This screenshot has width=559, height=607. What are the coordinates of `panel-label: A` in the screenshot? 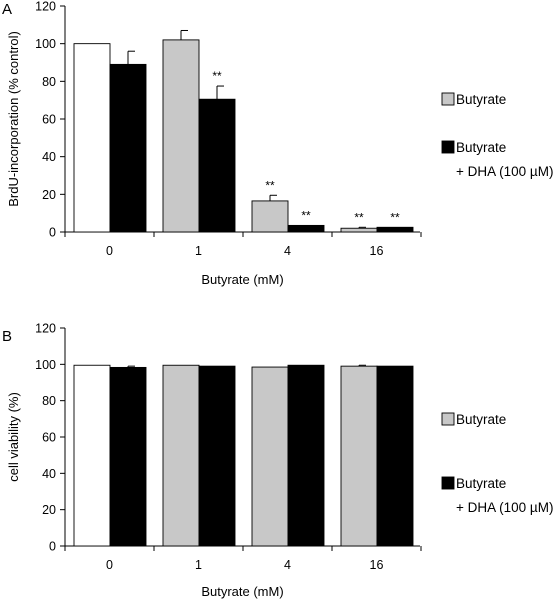 It's located at (7, 9).